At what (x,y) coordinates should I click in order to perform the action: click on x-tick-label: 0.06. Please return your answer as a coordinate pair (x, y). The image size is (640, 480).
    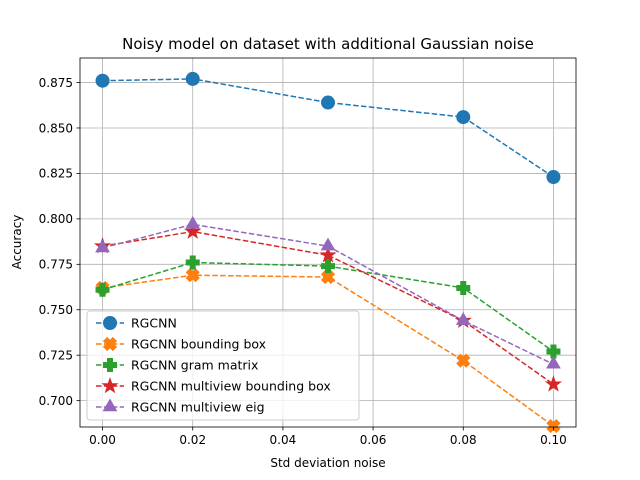
    Looking at the image, I should click on (373, 440).